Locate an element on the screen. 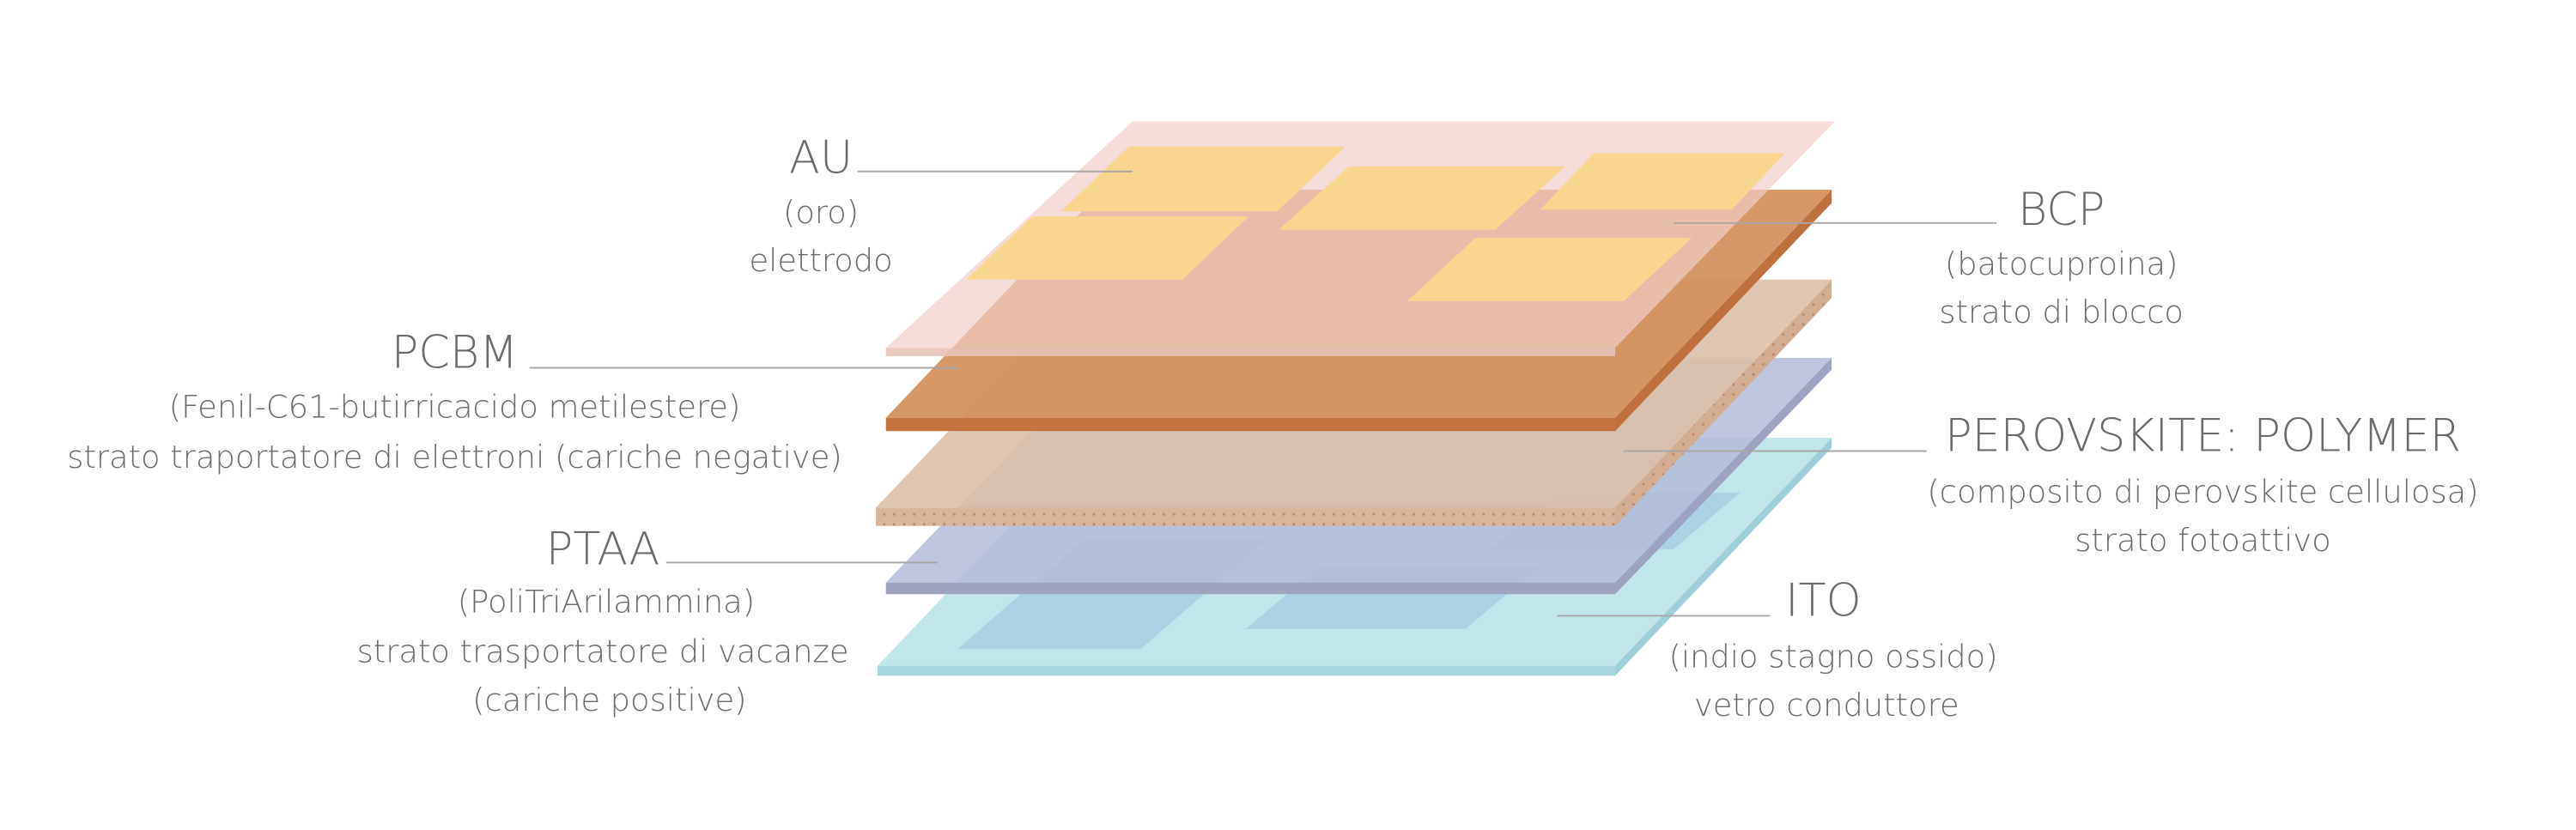  ito-edge is located at coordinates (1247, 670).